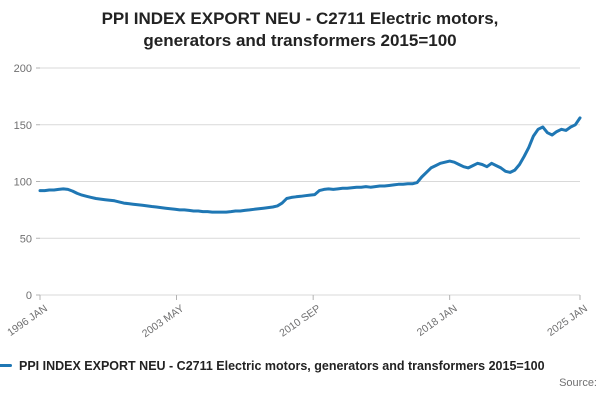 The height and width of the screenshot is (400, 600). What do you see at coordinates (300, 321) in the screenshot?
I see `x-tick-label: 2010 SEP` at bounding box center [300, 321].